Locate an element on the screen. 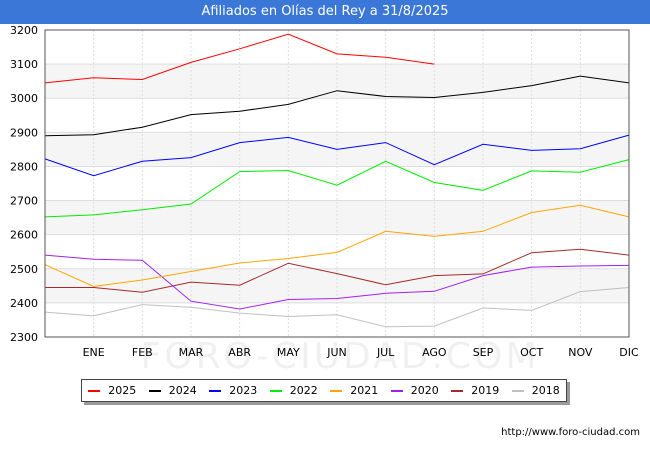  y-tick-label: 2500 is located at coordinates (24, 269).